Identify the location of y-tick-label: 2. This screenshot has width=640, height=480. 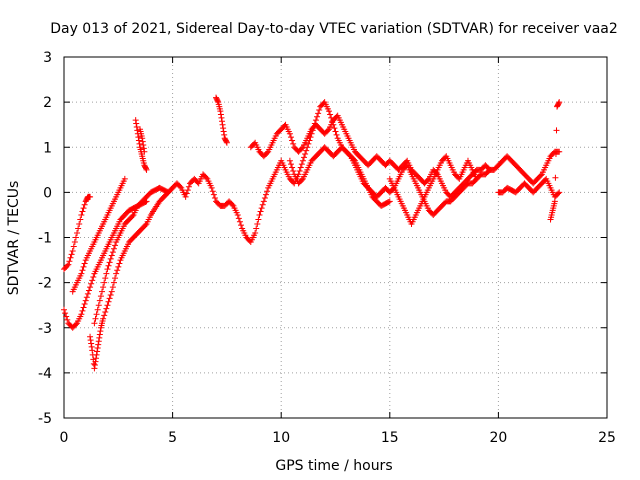
(47, 103).